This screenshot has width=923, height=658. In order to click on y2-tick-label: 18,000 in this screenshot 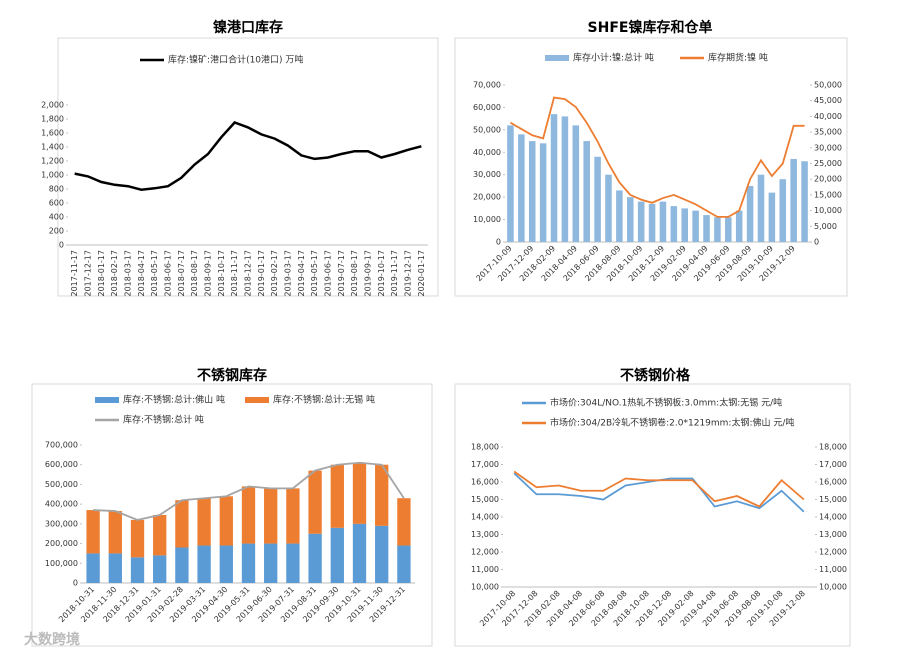, I will do `click(833, 447)`.